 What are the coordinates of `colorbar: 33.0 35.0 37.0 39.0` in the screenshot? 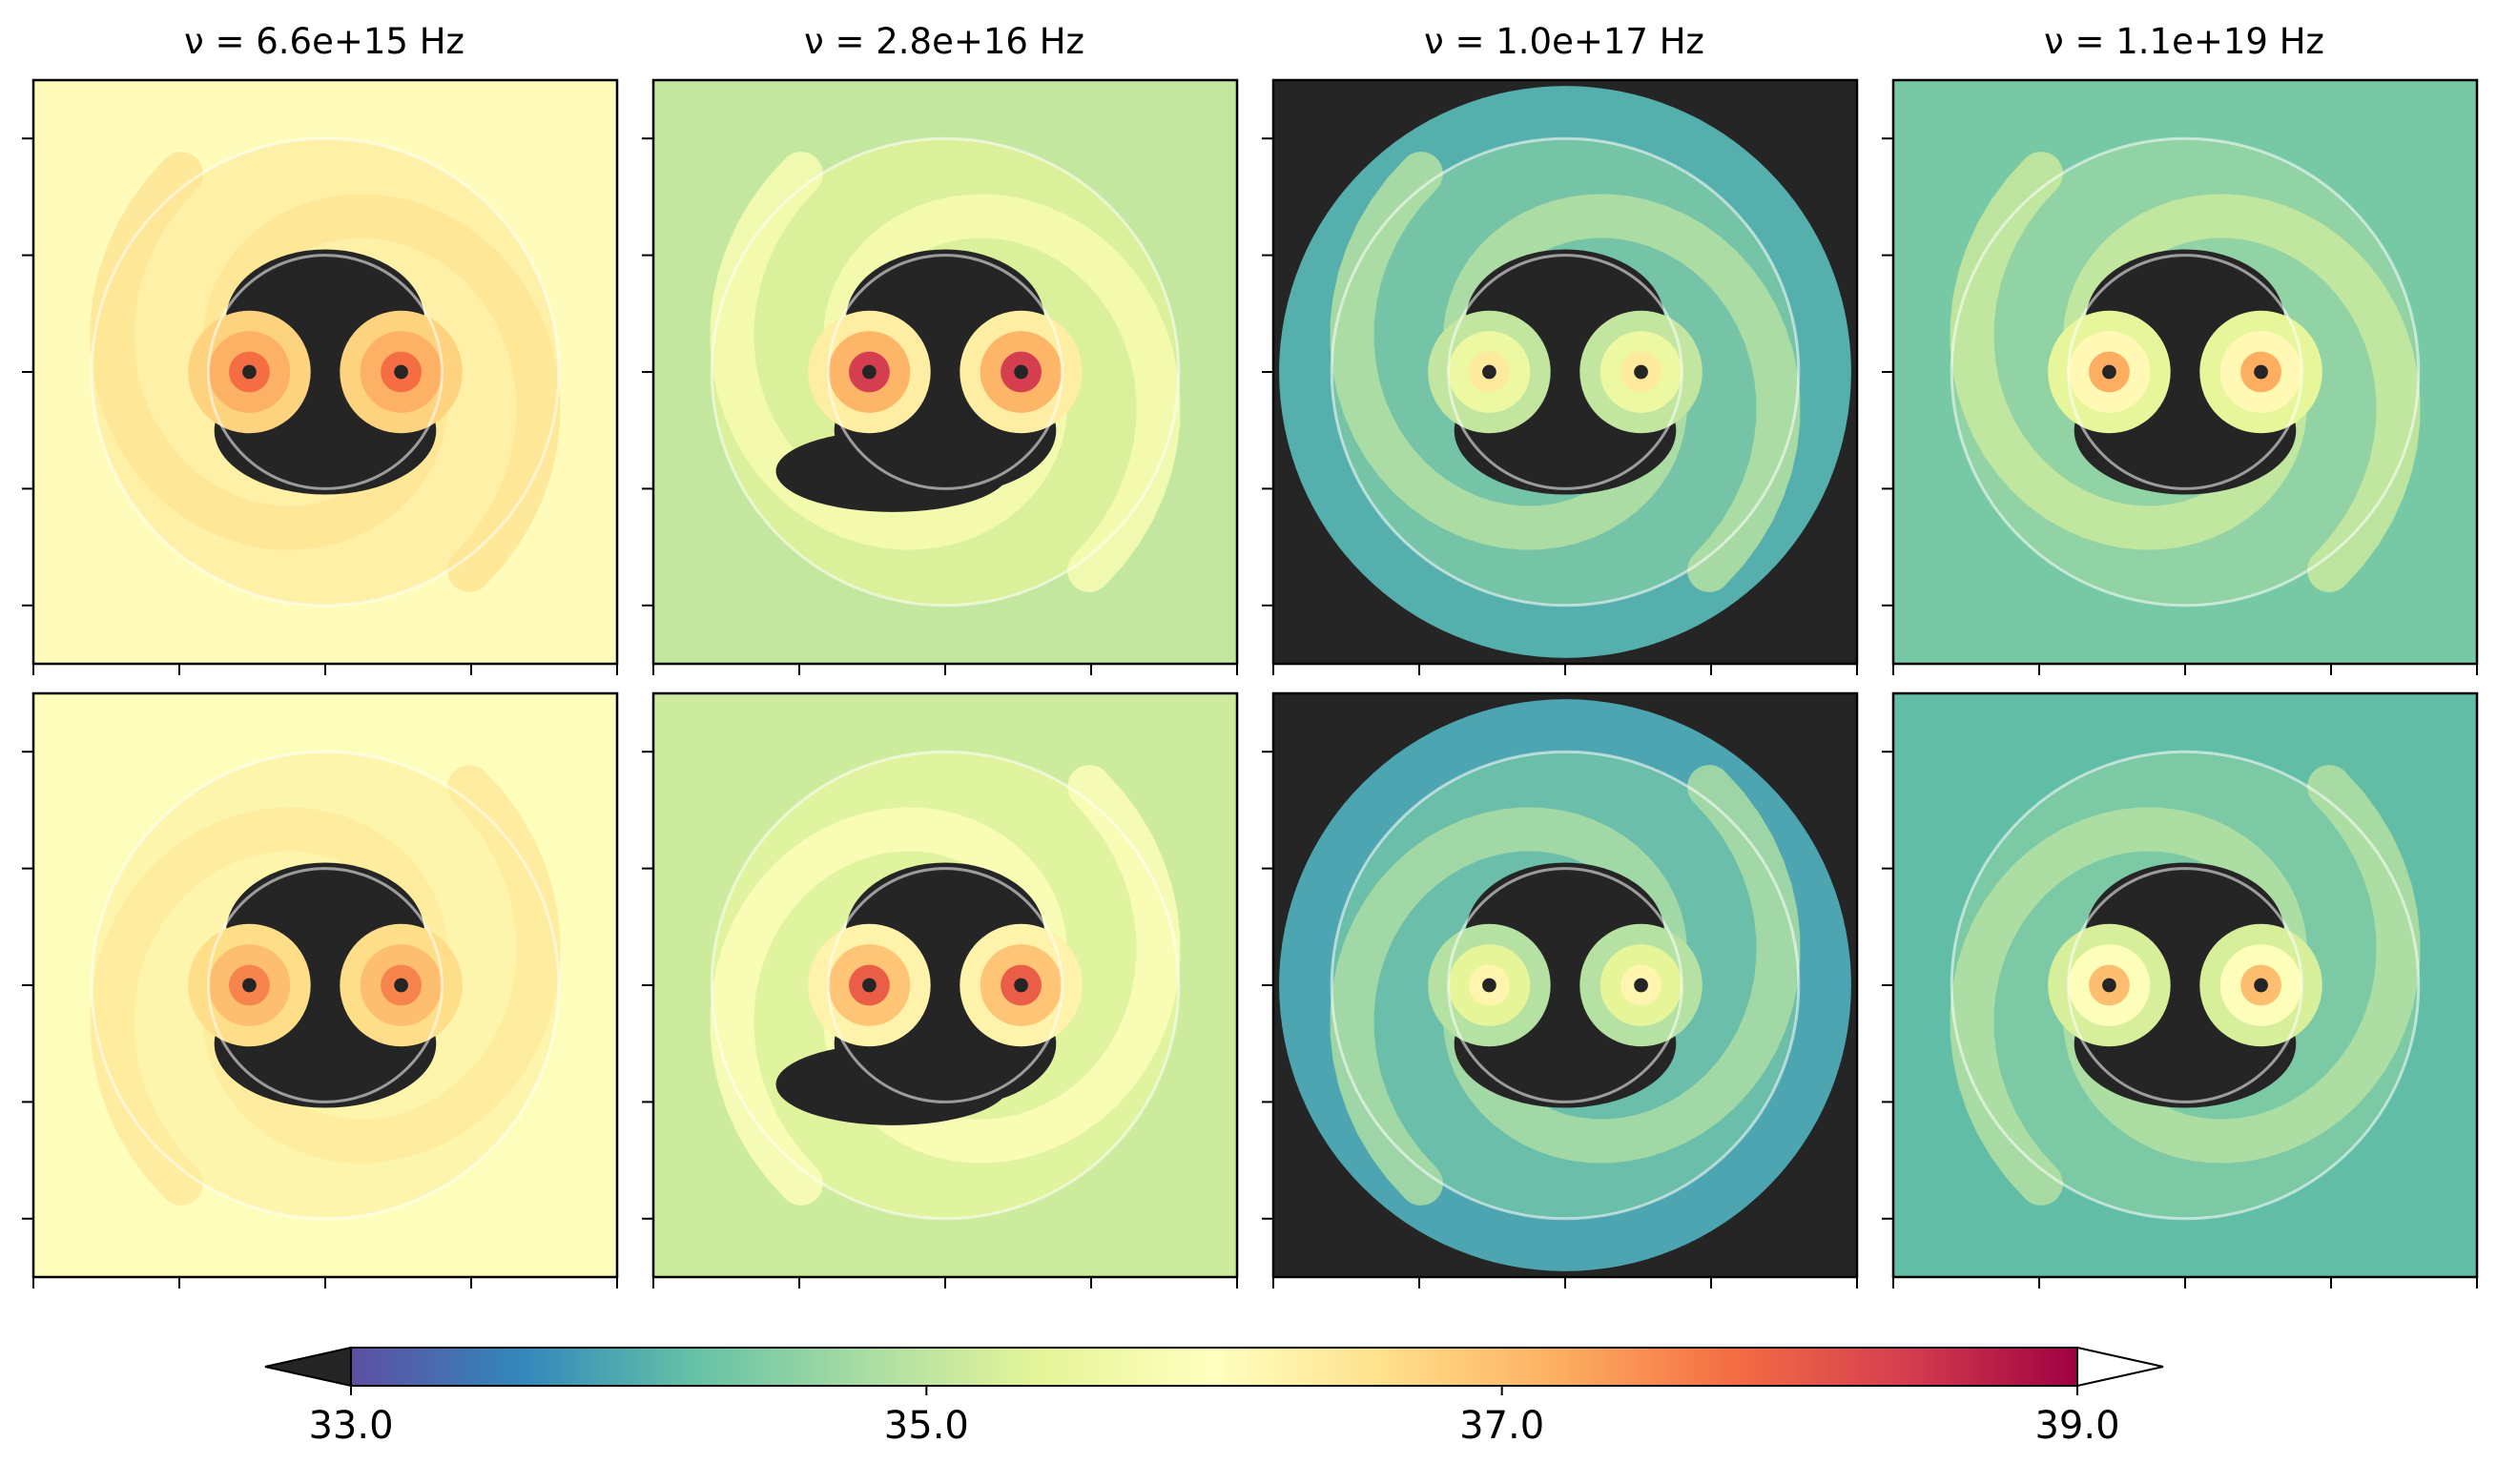 It's located at (1214, 1397).